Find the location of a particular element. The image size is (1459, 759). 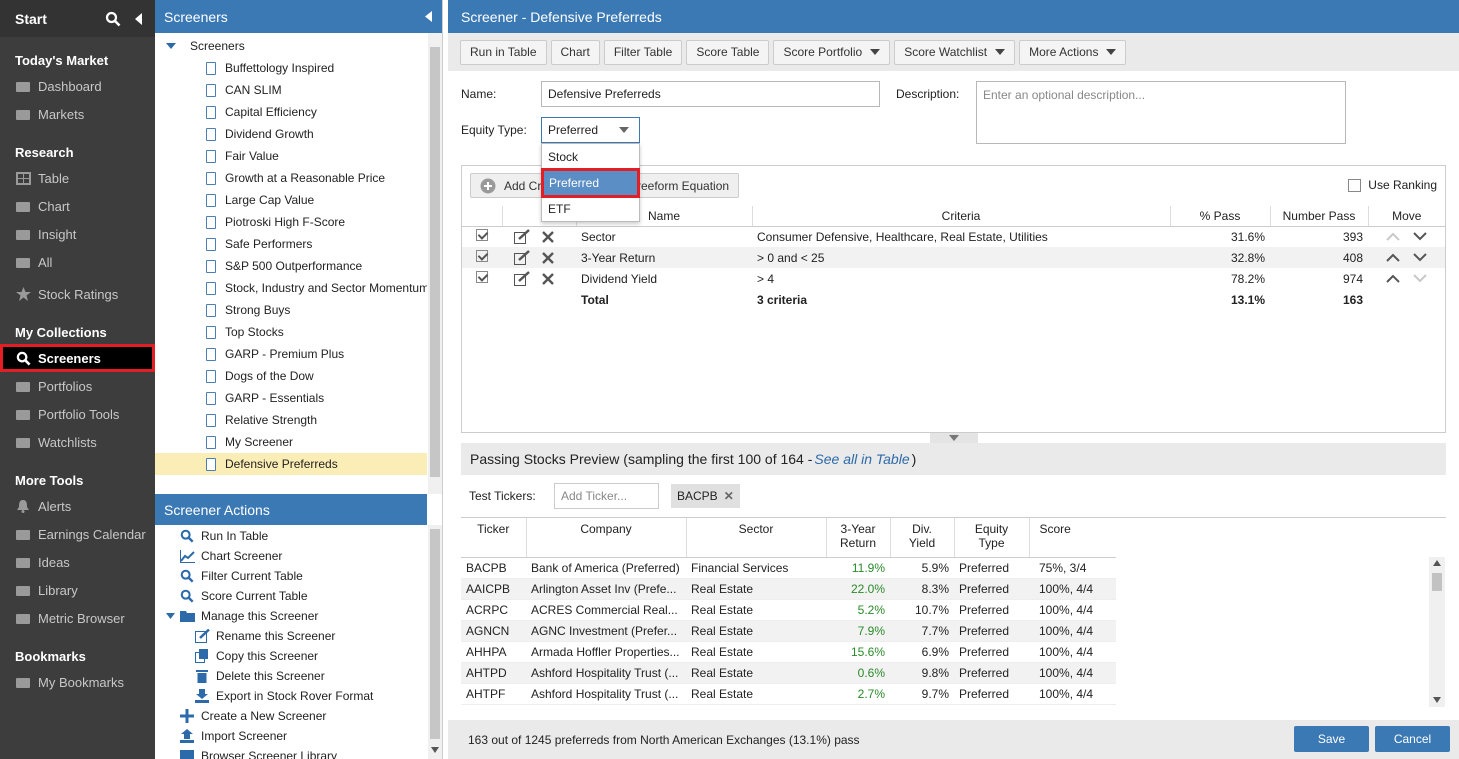

tree-item: Dogs of the Dow is located at coordinates (291, 376).